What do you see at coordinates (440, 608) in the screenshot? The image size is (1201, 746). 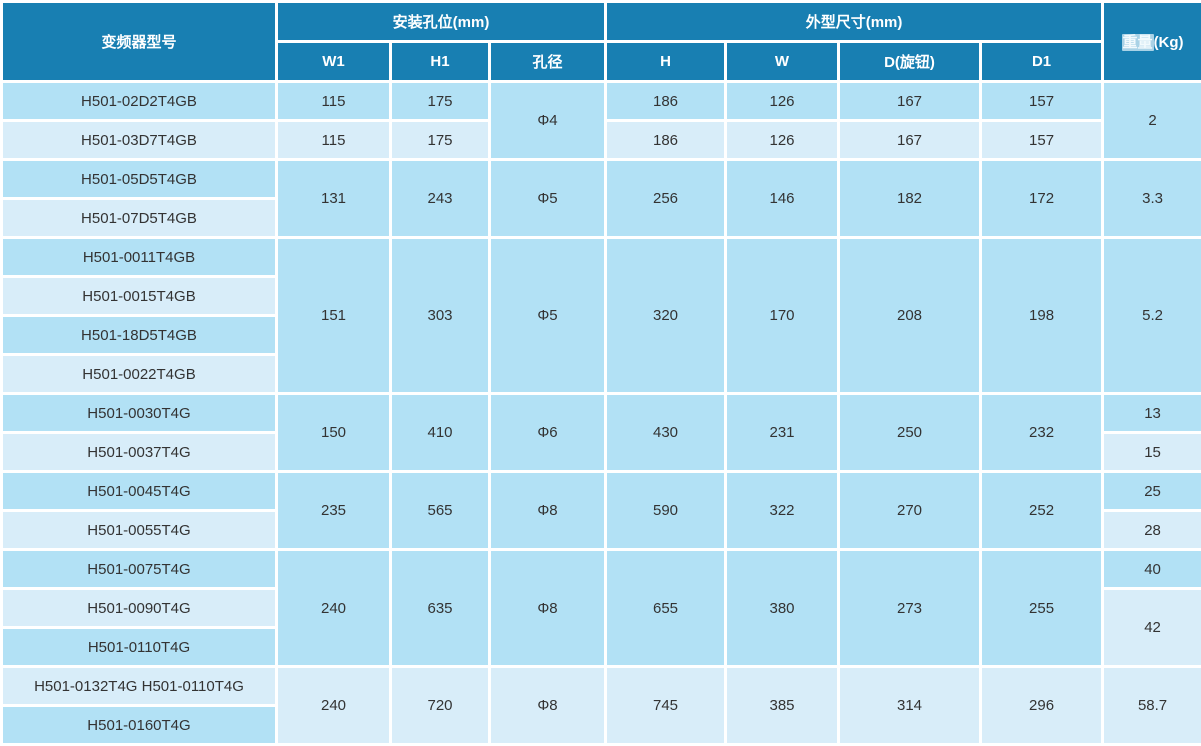 I see `cell-h1: 635` at bounding box center [440, 608].